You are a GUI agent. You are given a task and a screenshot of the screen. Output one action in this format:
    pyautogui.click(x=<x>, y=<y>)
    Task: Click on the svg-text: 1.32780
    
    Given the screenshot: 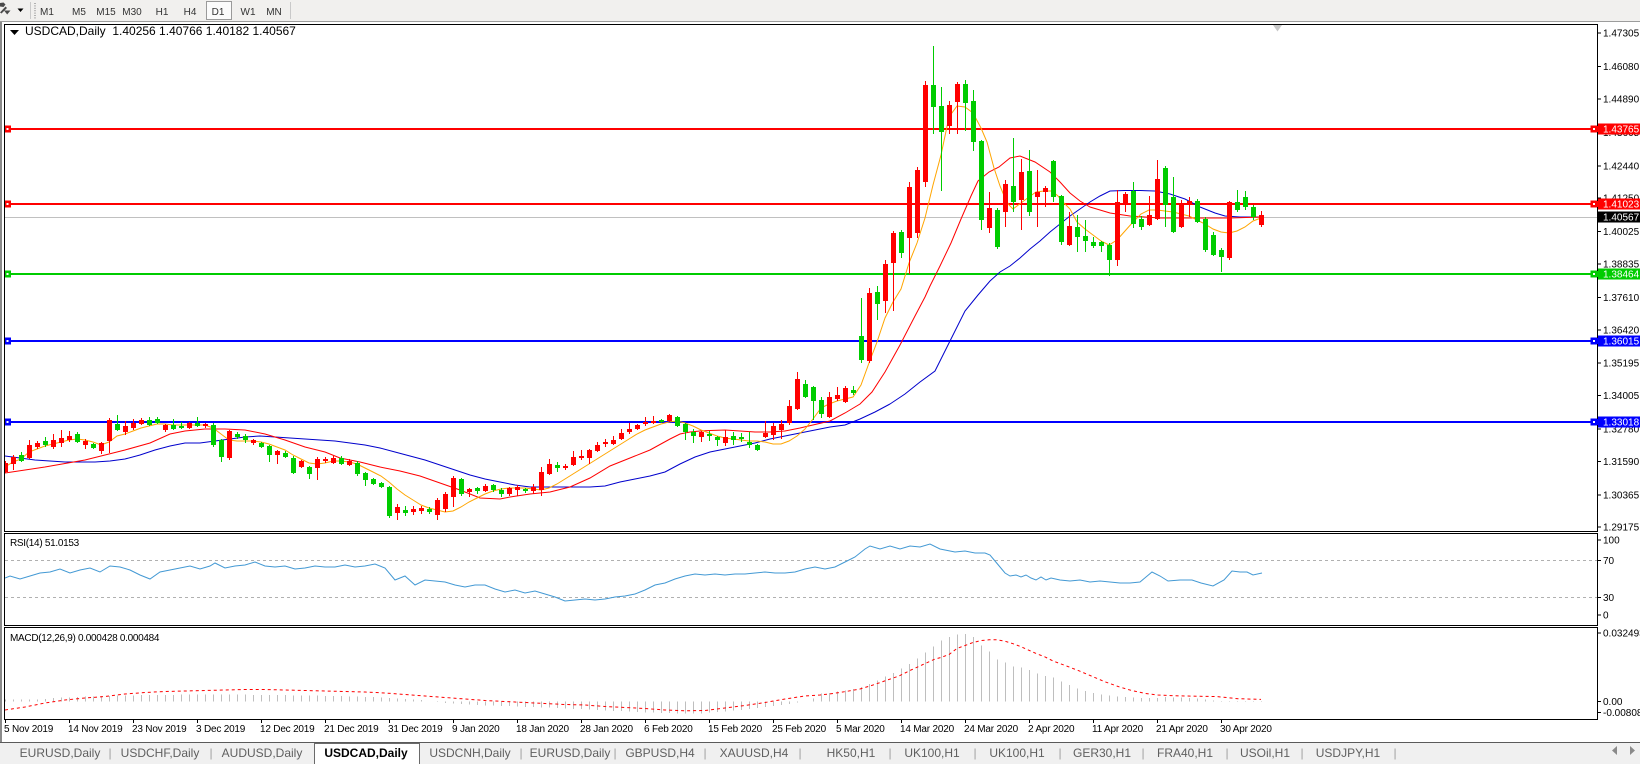 What is the action you would take?
    pyautogui.click(x=1621, y=430)
    